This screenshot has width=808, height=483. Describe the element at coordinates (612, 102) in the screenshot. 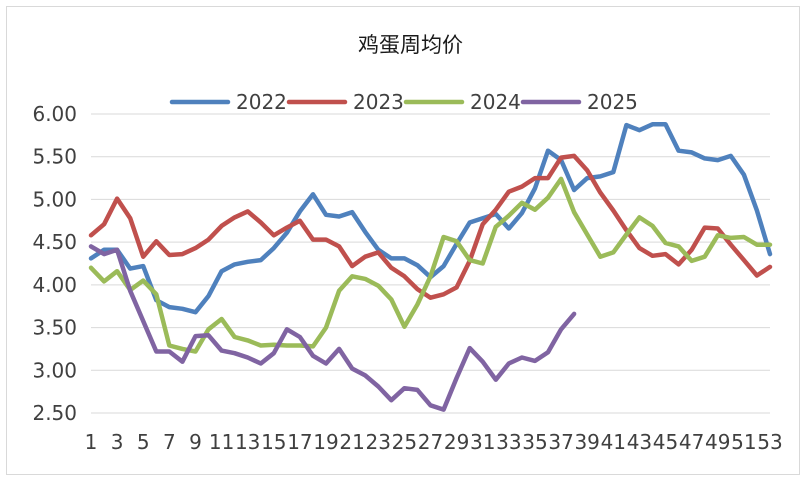

I see `legend-label-2025: 2025` at that location.